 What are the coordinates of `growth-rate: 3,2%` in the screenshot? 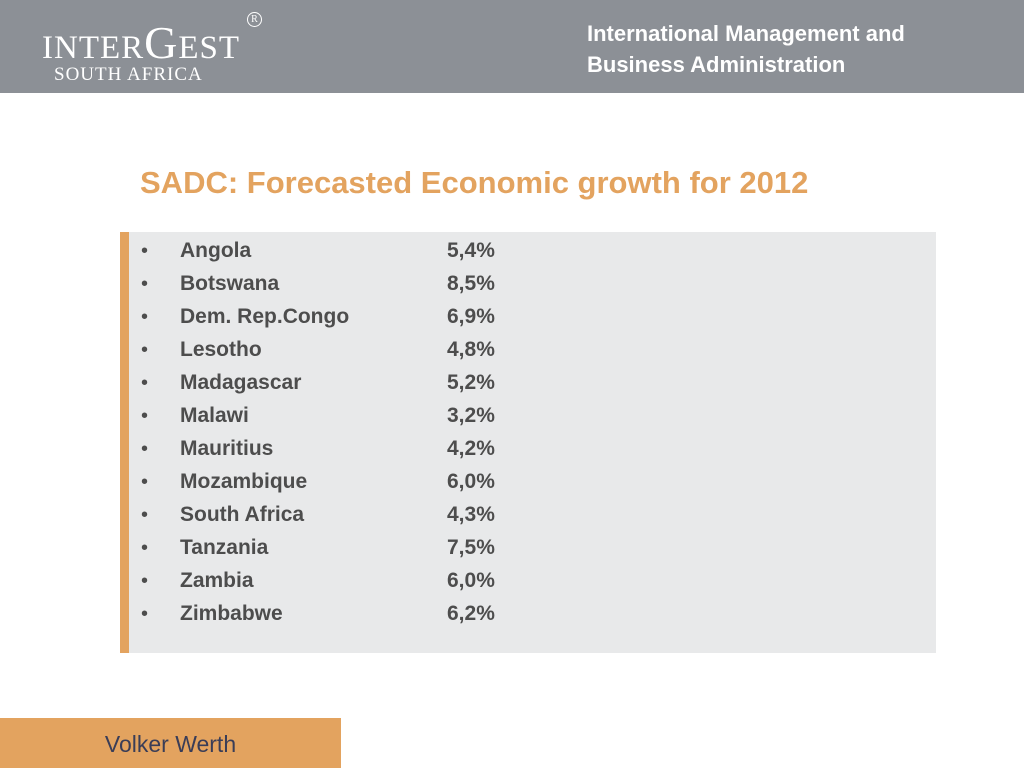 It's located at (471, 415).